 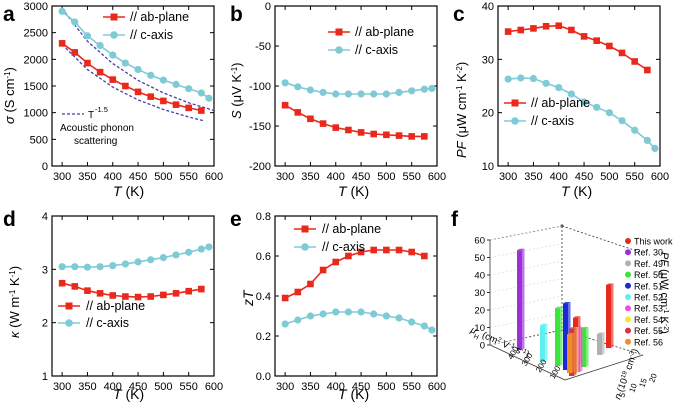 What do you see at coordinates (664, 293) in the screenshot?
I see `zlabel-f: PF (μW cm-1 K-2)` at bounding box center [664, 293].